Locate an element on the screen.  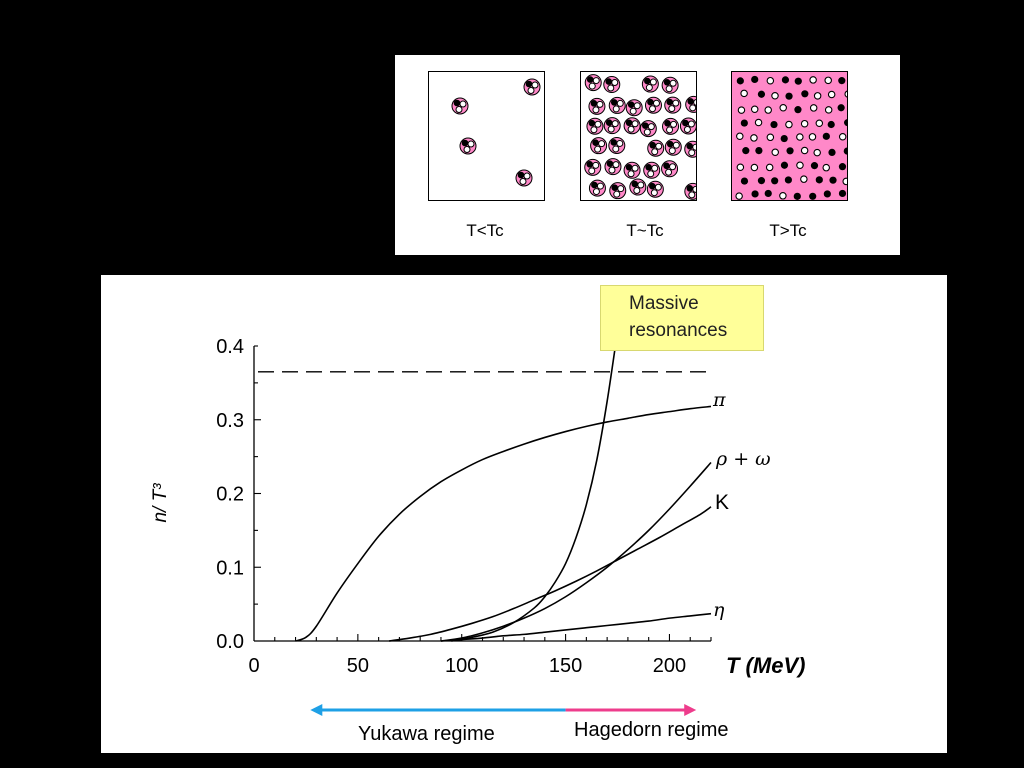
x-tick-label: 50 is located at coordinates (358, 666).